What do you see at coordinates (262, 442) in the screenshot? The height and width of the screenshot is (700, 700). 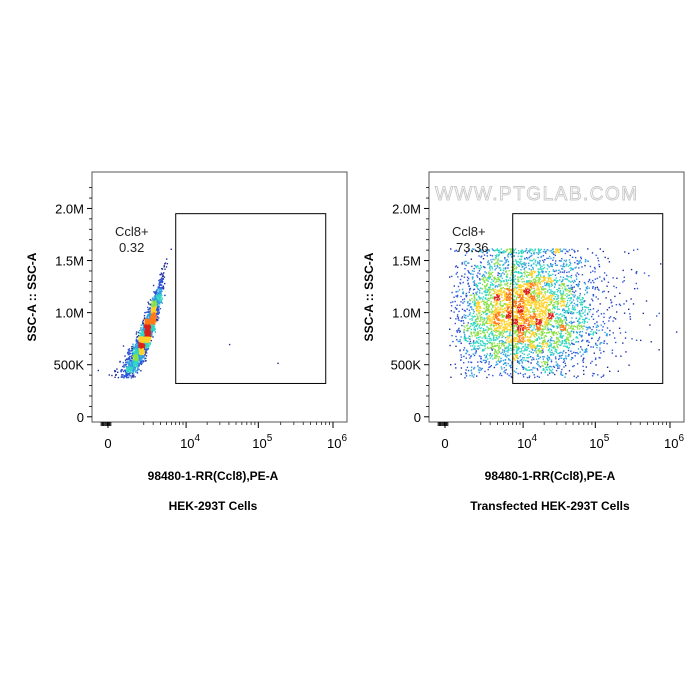 I see `x-tick-label: 105` at bounding box center [262, 442].